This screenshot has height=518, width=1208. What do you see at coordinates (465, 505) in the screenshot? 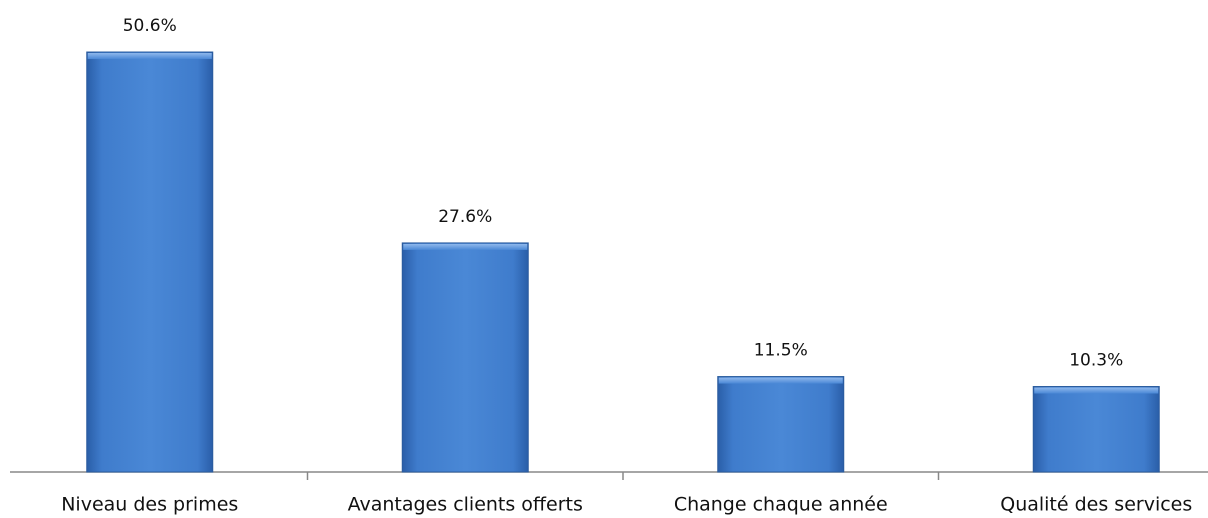
I see `x-tick-label: Avantages clients offerts` at bounding box center [465, 505].